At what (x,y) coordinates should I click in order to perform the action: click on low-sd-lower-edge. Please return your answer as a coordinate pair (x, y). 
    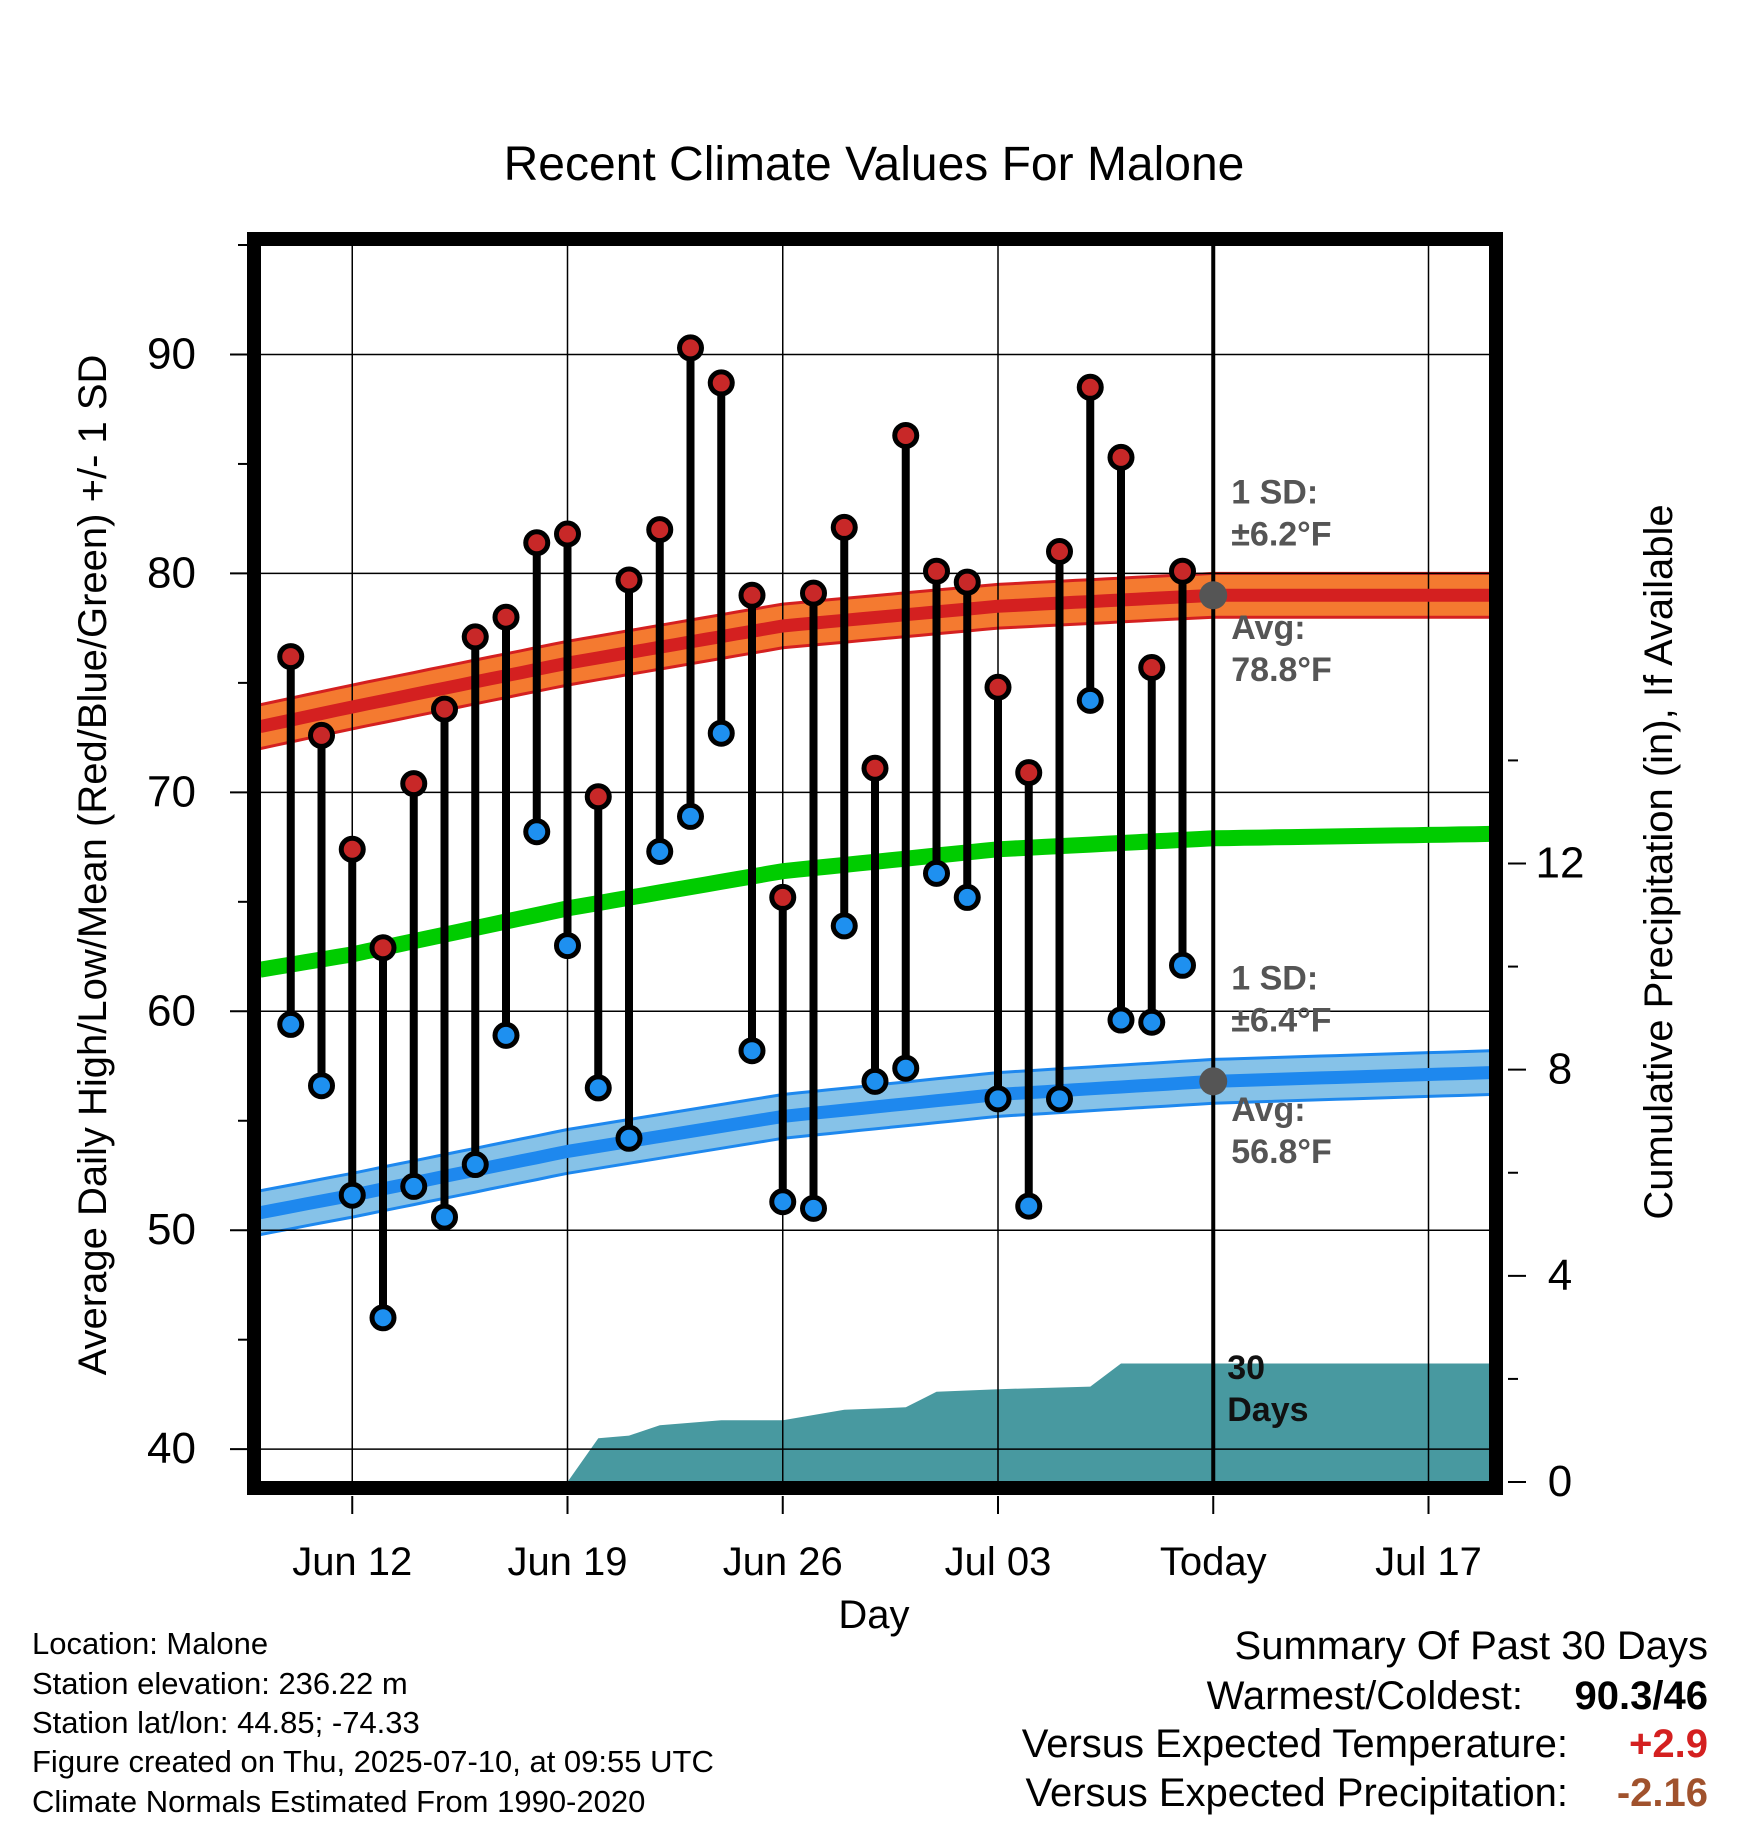
    Looking at the image, I should click on (875, 1165).